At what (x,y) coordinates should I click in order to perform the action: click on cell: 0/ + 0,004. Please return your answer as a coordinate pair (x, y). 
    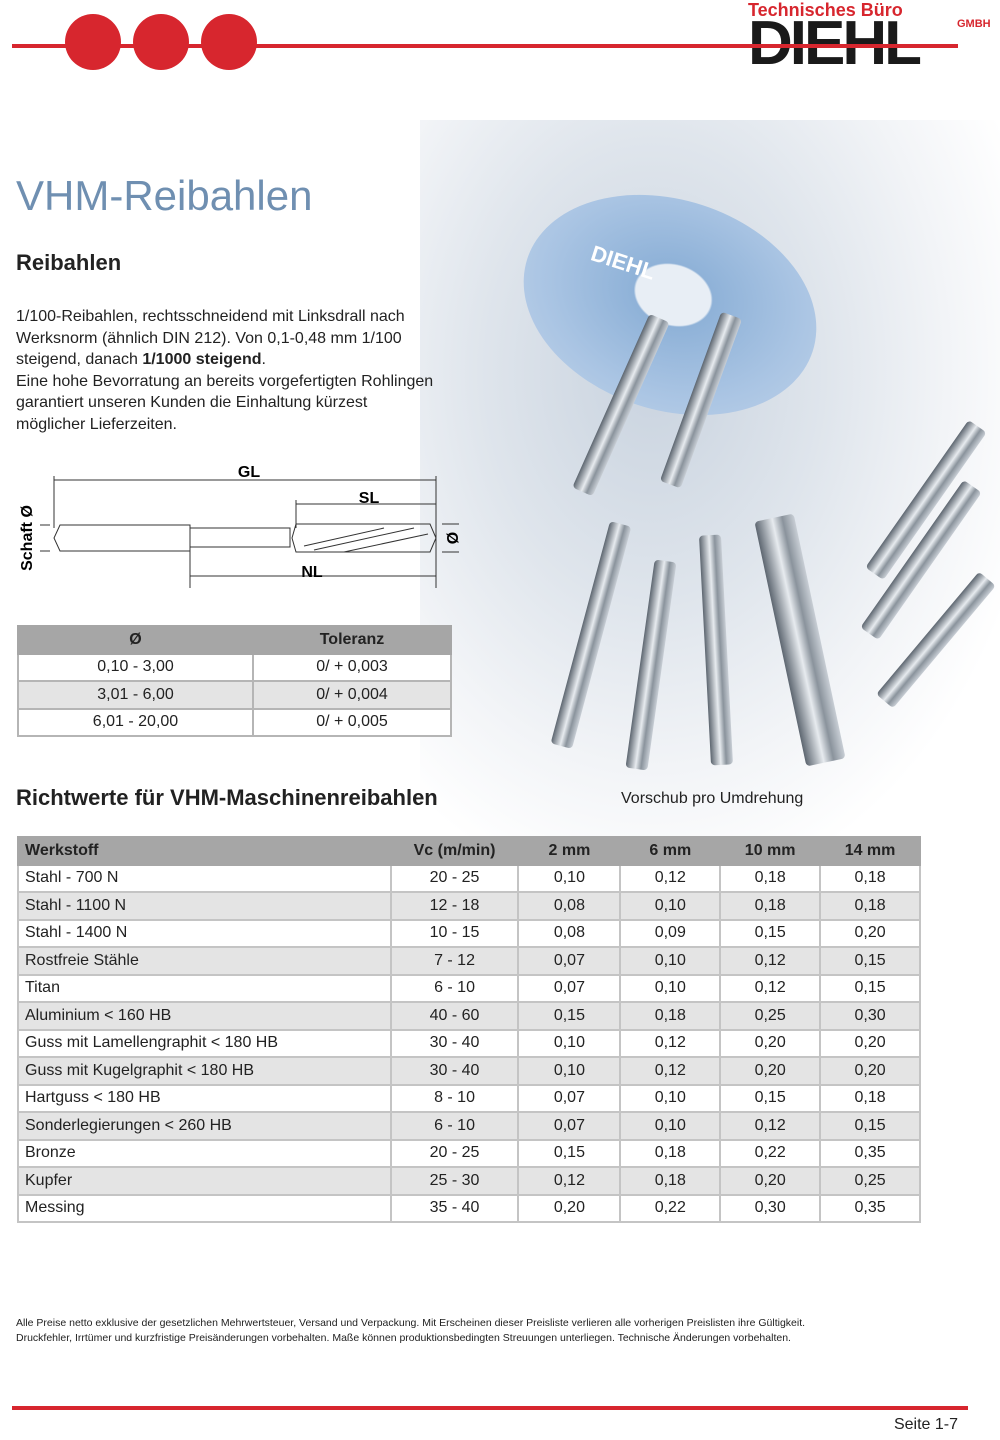
    Looking at the image, I should click on (352, 695).